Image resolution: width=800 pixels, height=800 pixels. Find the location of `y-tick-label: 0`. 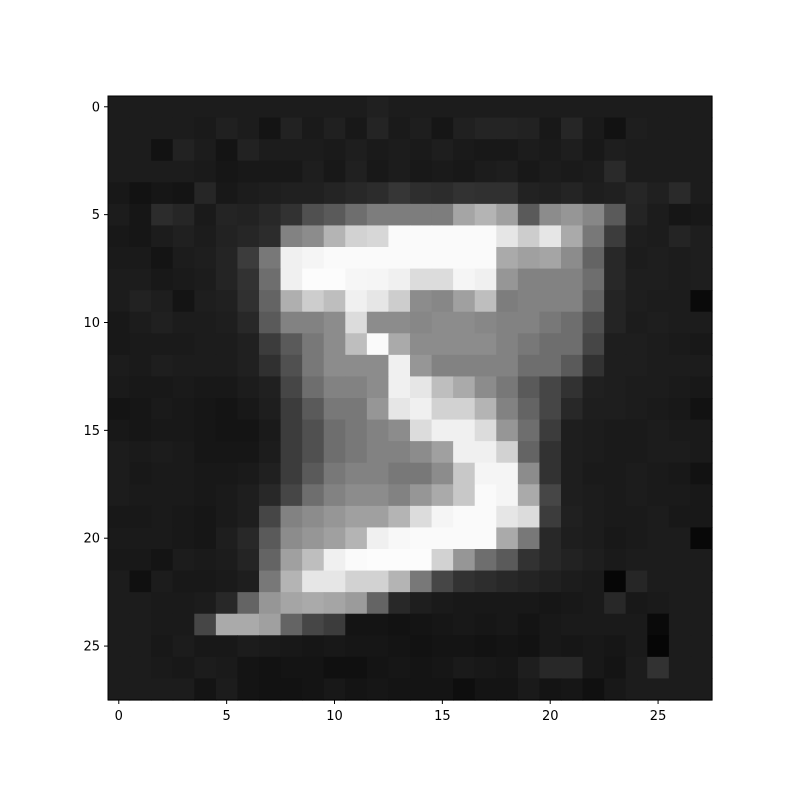

y-tick-label: 0 is located at coordinates (96, 107).